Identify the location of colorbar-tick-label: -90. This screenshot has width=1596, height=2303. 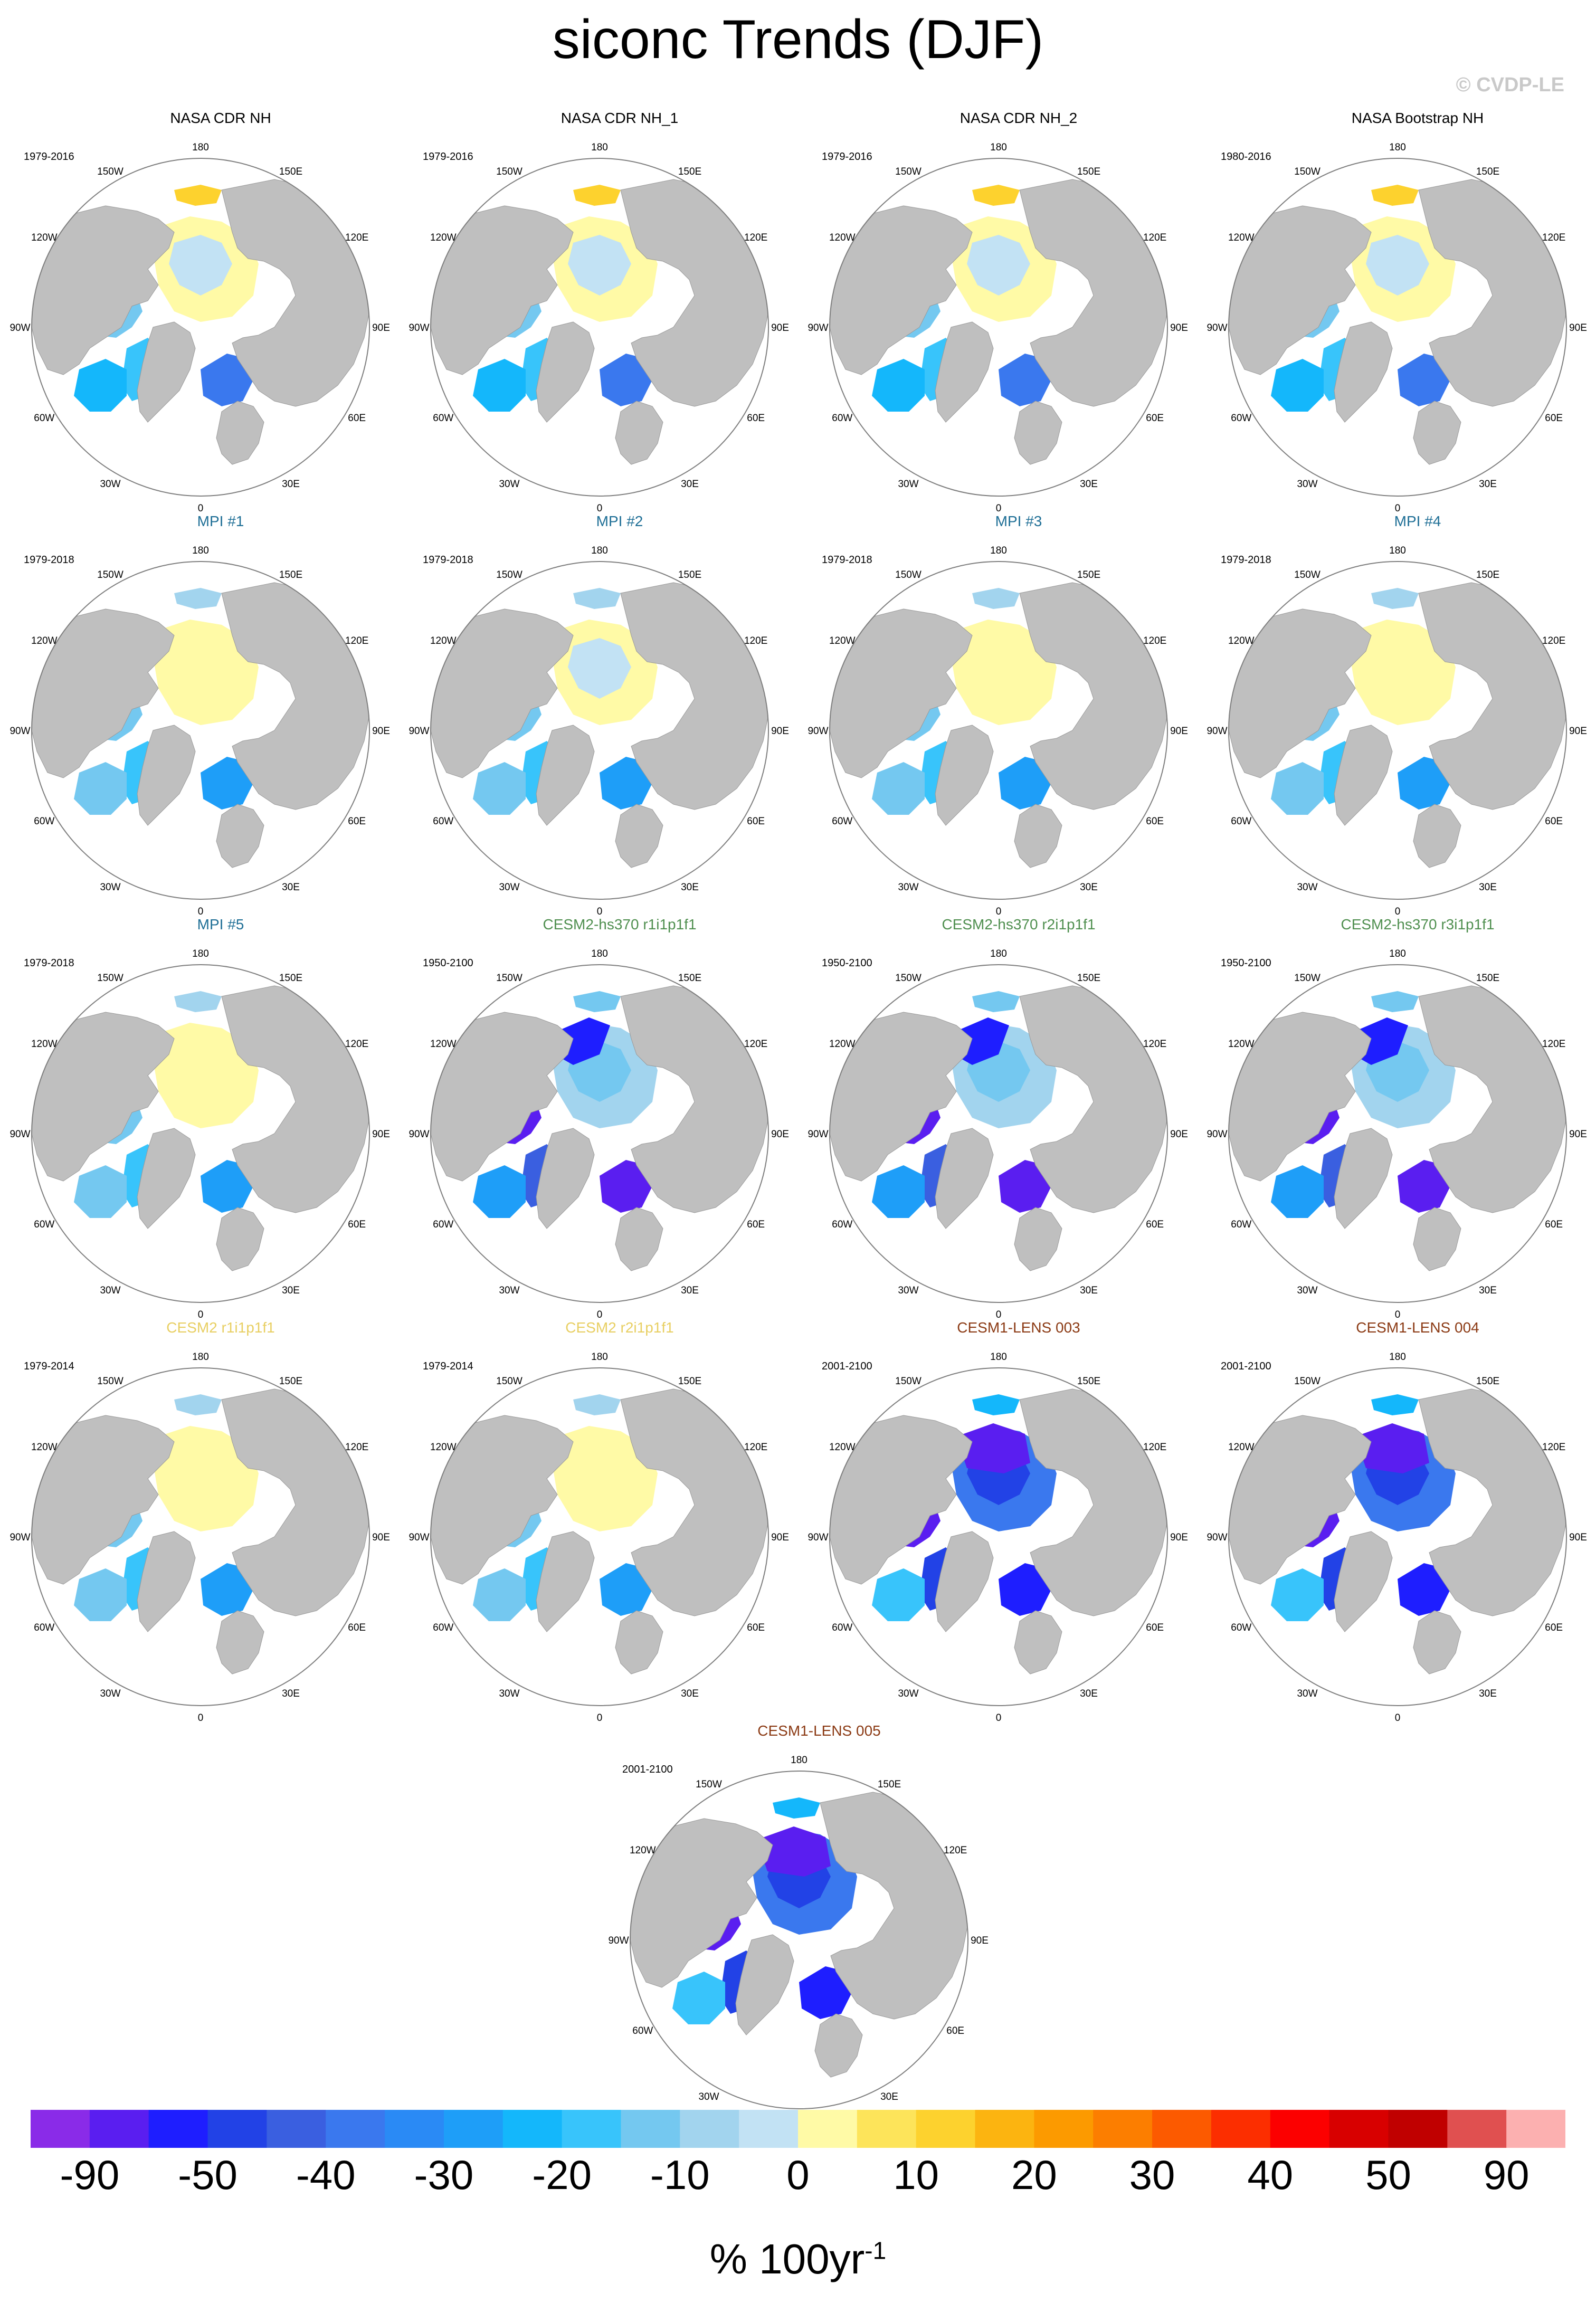
(90, 2175).